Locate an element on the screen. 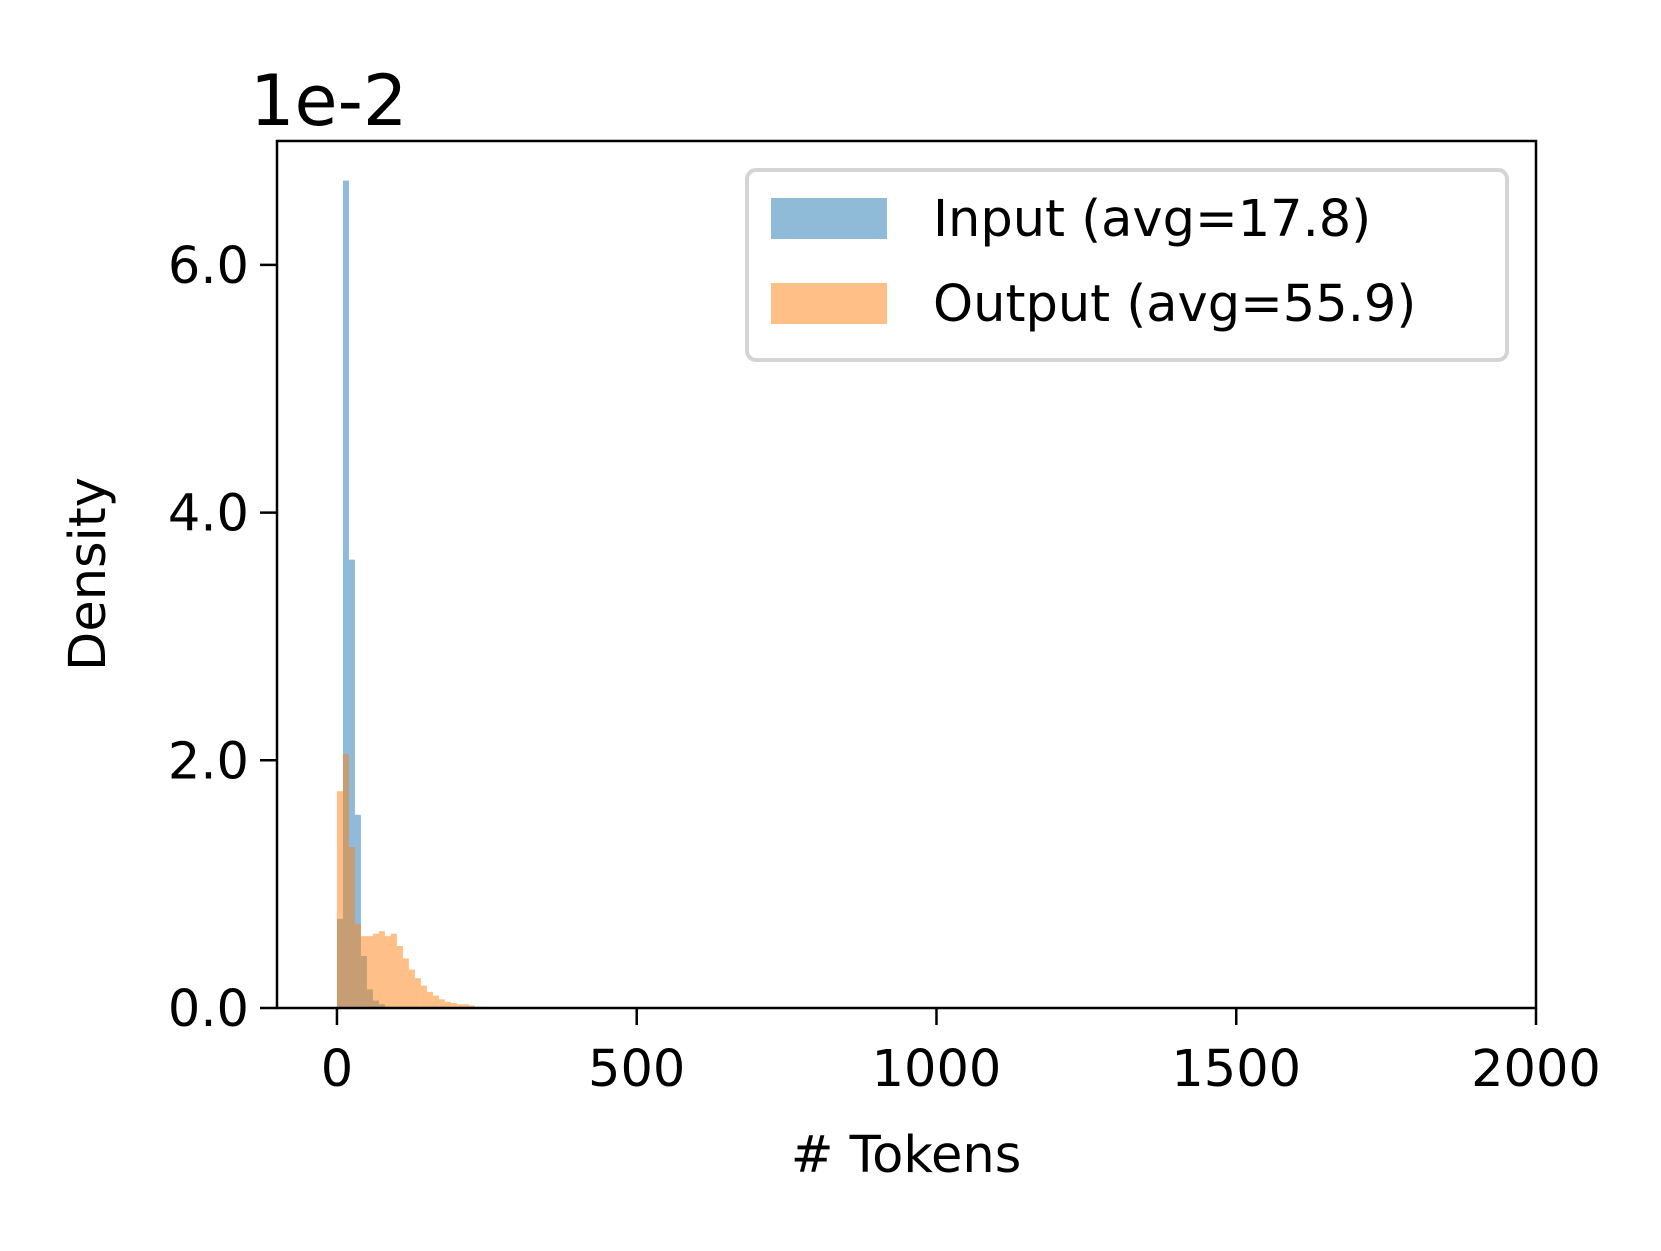  x-tick-label: 2000 is located at coordinates (1536, 1069).